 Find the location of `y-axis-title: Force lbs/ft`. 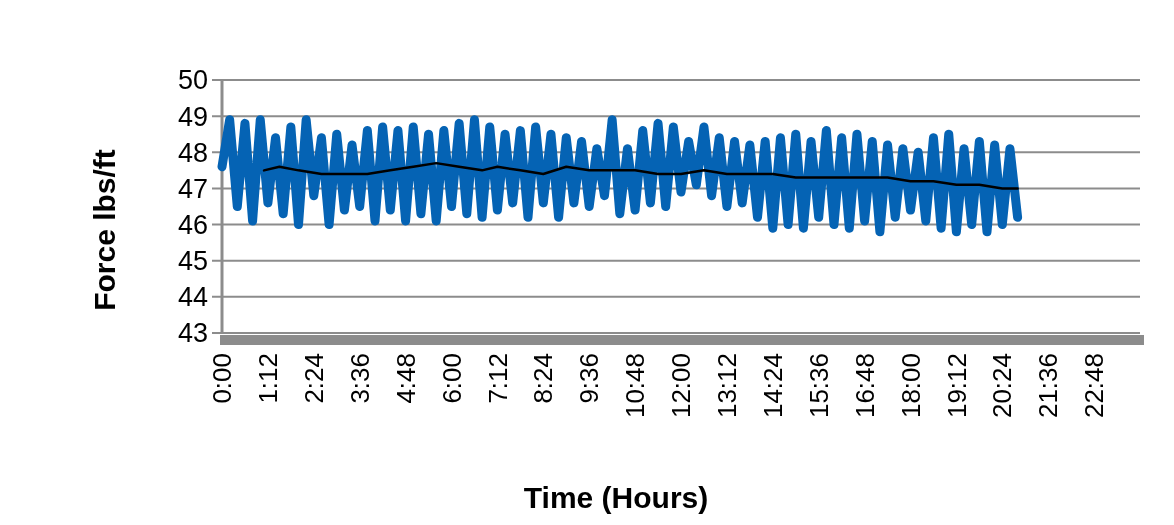

y-axis-title: Force lbs/ft is located at coordinates (104, 230).